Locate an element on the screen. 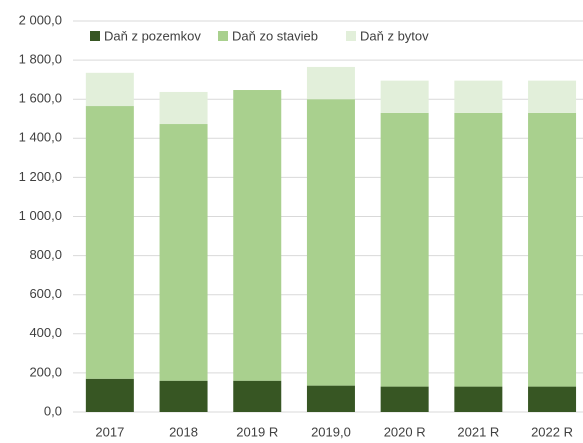 This screenshot has width=583, height=443. y-tick-label: 1 000,0 is located at coordinates (40, 215).